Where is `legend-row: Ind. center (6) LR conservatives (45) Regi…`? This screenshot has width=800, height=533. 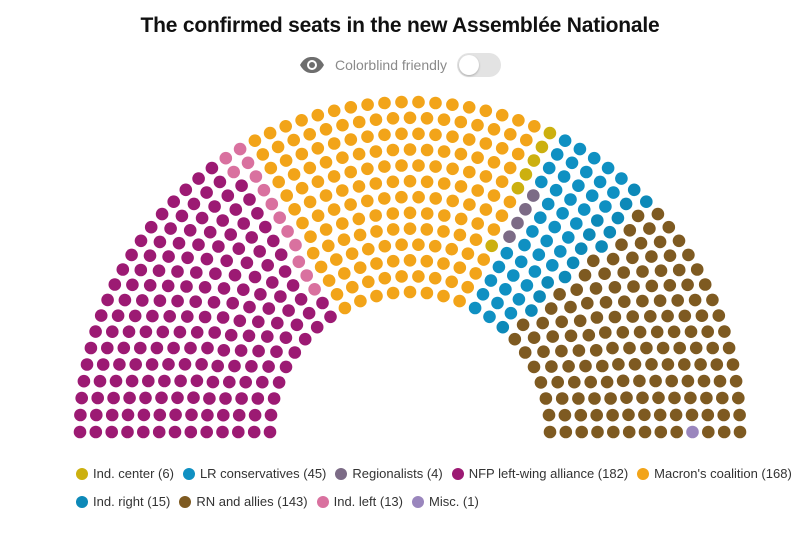
legend-row: Ind. center (6) LR conservatives (45) Regi… is located at coordinates (434, 473).